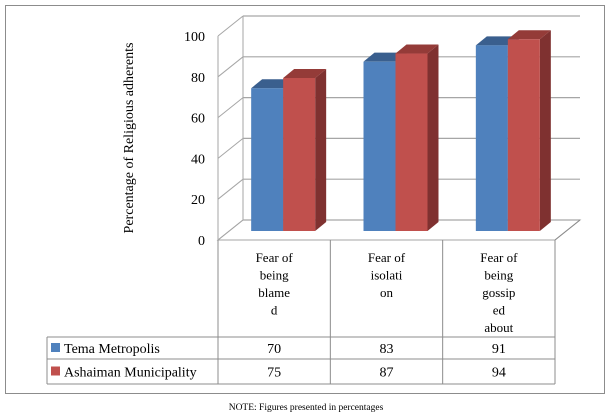  I want to click on y-tick-label: 20, so click(198, 200).